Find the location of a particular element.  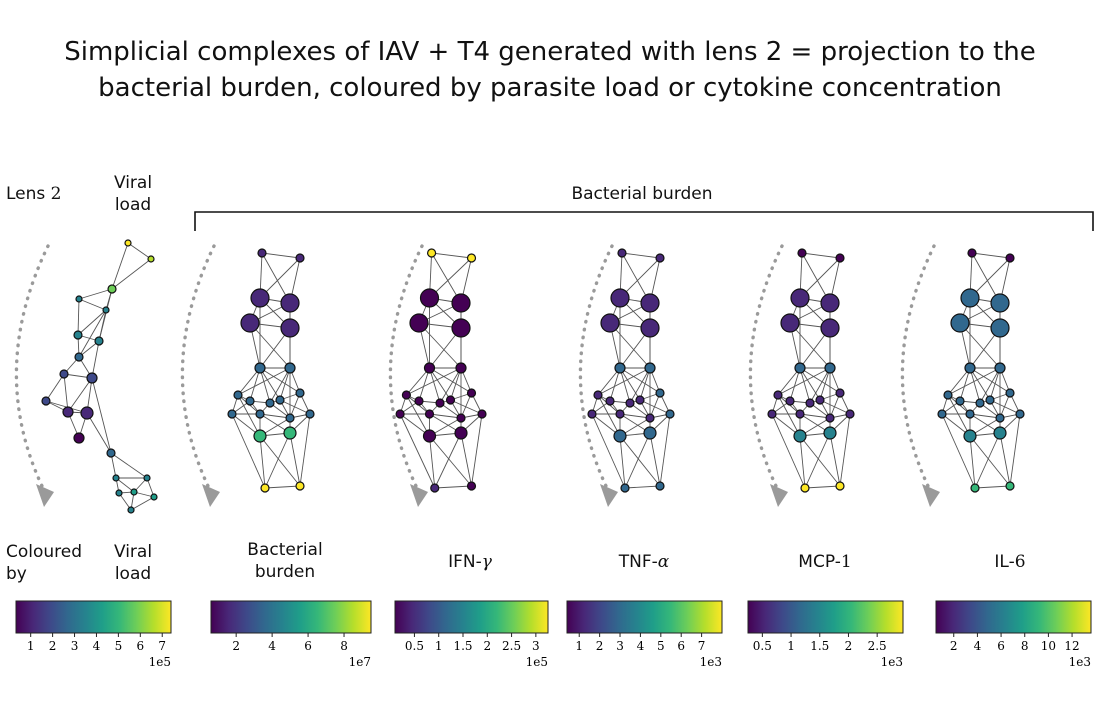

colorbar-viral-tick-label: 5 is located at coordinates (119, 646).